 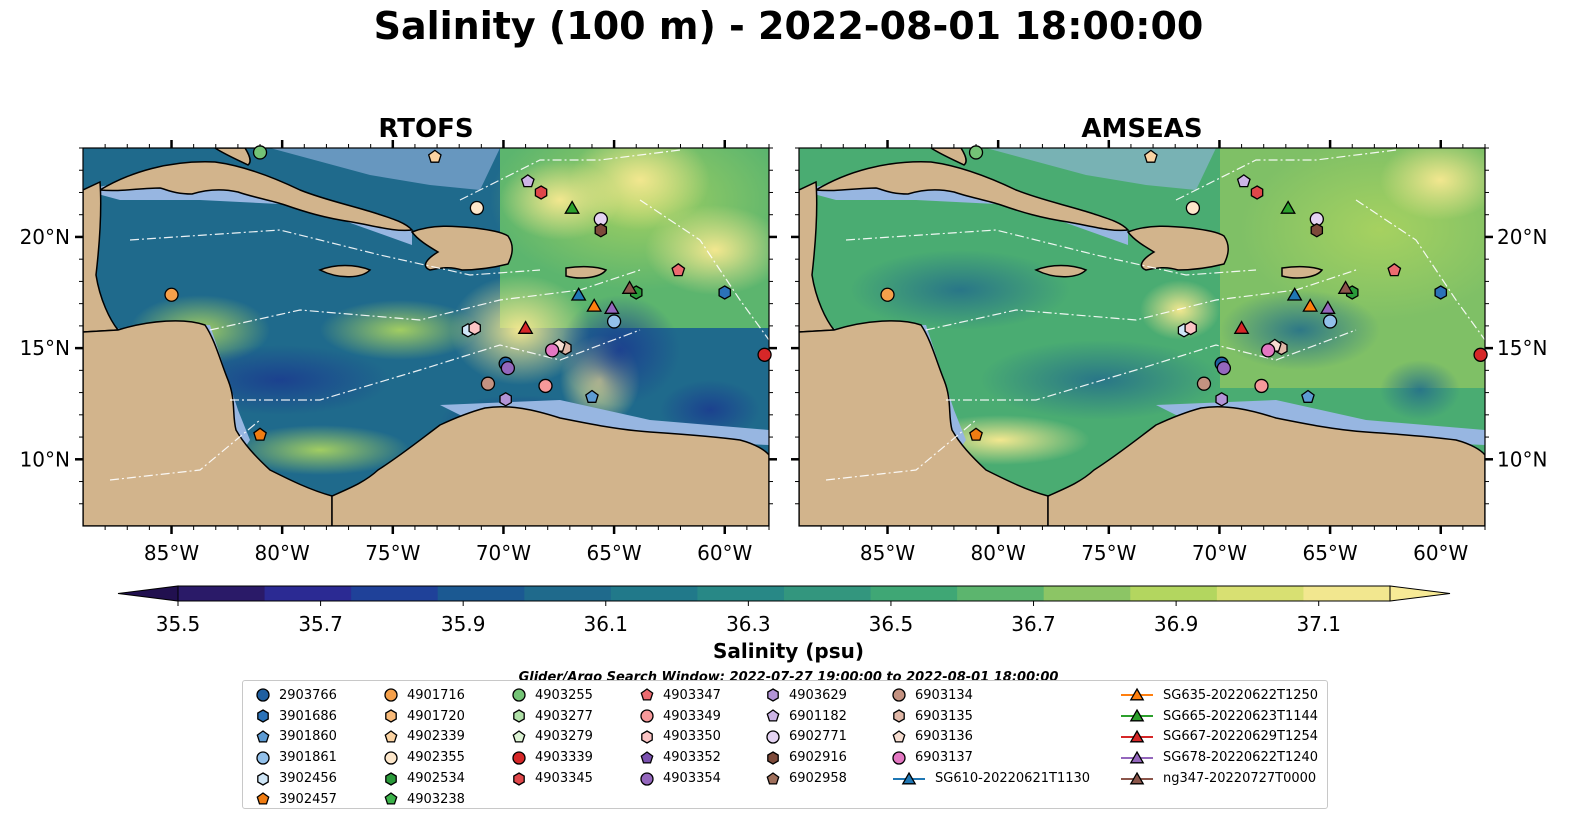 I want to click on colorbar-tick-label: 36.3, so click(x=748, y=624).